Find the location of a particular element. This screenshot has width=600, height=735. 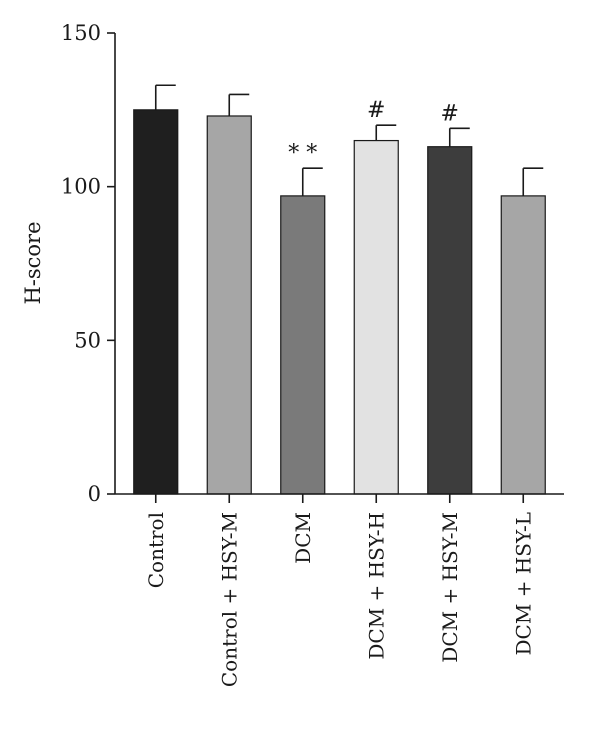

x-tick-label: DCM + HSY-M is located at coordinates (450, 587).